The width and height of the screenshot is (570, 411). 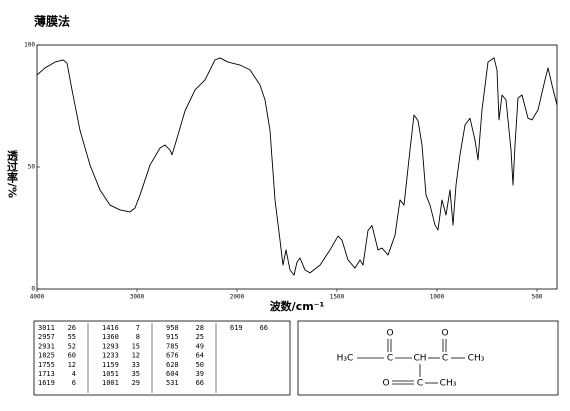 I want to click on peak-transmittance: 6, so click(x=74, y=383).